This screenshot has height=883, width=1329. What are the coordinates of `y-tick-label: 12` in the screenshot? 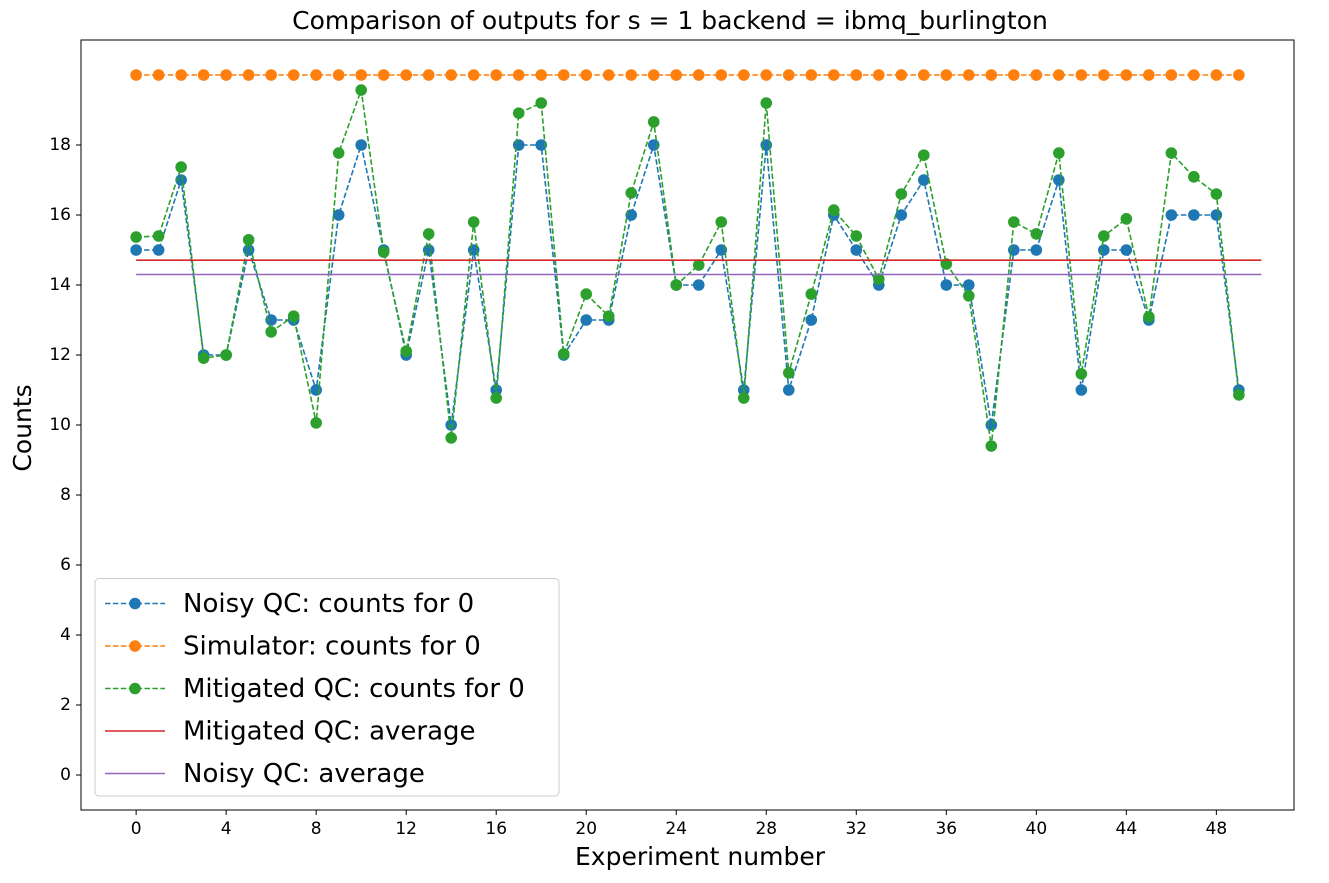 It's located at (60, 355).